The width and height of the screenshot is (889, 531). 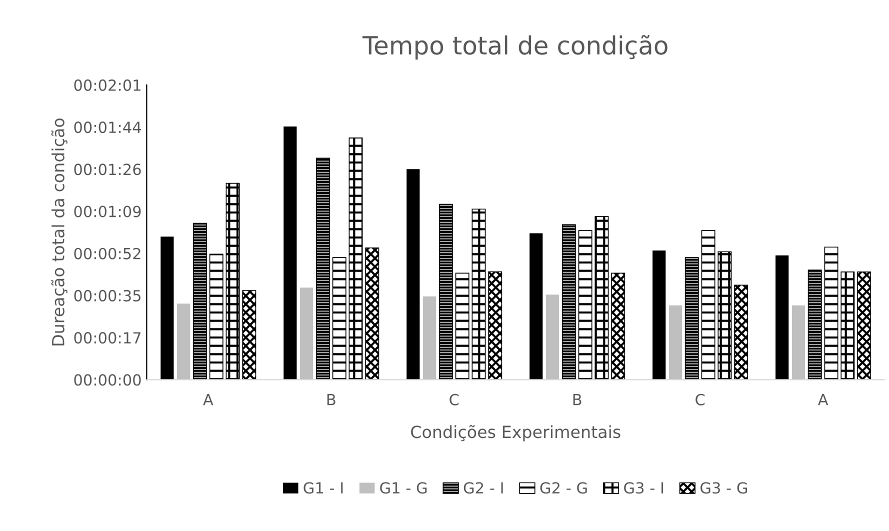 I want to click on legend-label: G3 - G, so click(x=724, y=488).